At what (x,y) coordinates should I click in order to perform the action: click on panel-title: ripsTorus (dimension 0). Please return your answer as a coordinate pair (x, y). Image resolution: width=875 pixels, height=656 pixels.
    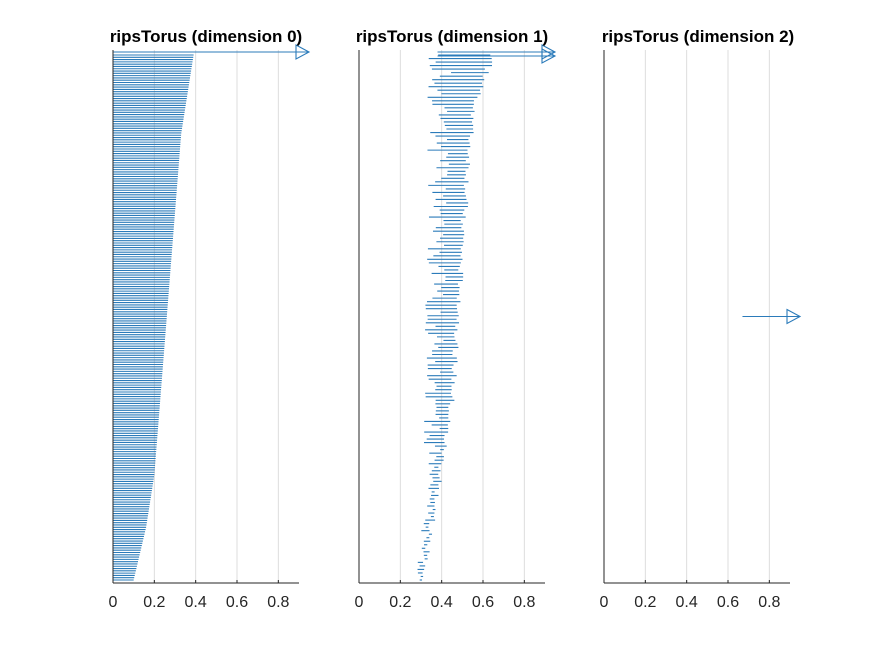
    Looking at the image, I should click on (206, 36).